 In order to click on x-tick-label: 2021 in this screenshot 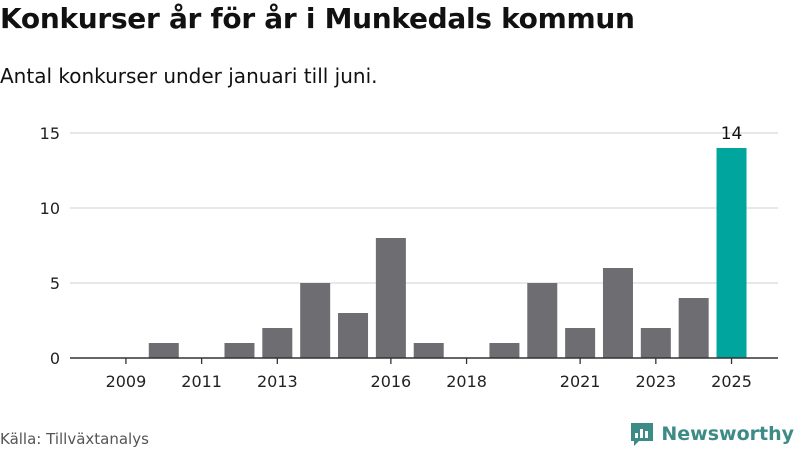, I will do `click(580, 381)`.